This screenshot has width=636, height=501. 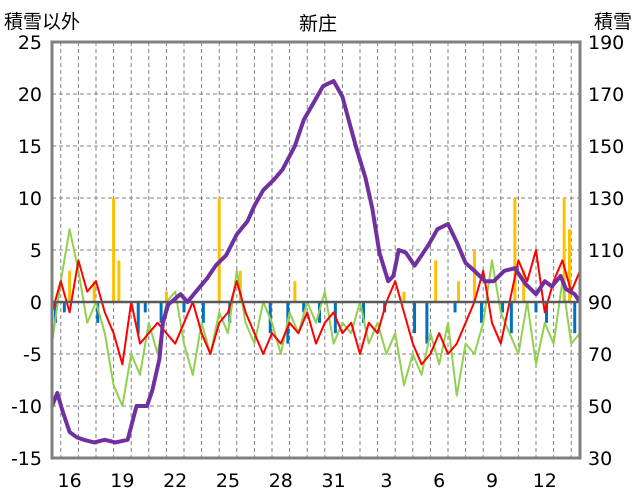 What do you see at coordinates (30, 43) in the screenshot?
I see `left-tick-label: 25` at bounding box center [30, 43].